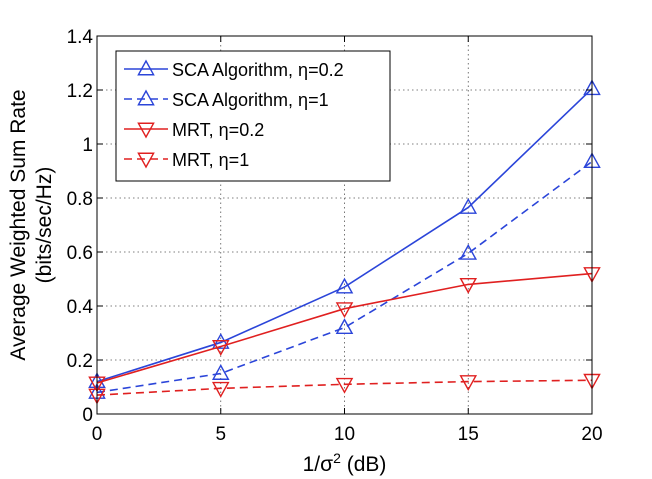  What do you see at coordinates (210, 160) in the screenshot?
I see `legend-label: MRT, η=1` at bounding box center [210, 160].